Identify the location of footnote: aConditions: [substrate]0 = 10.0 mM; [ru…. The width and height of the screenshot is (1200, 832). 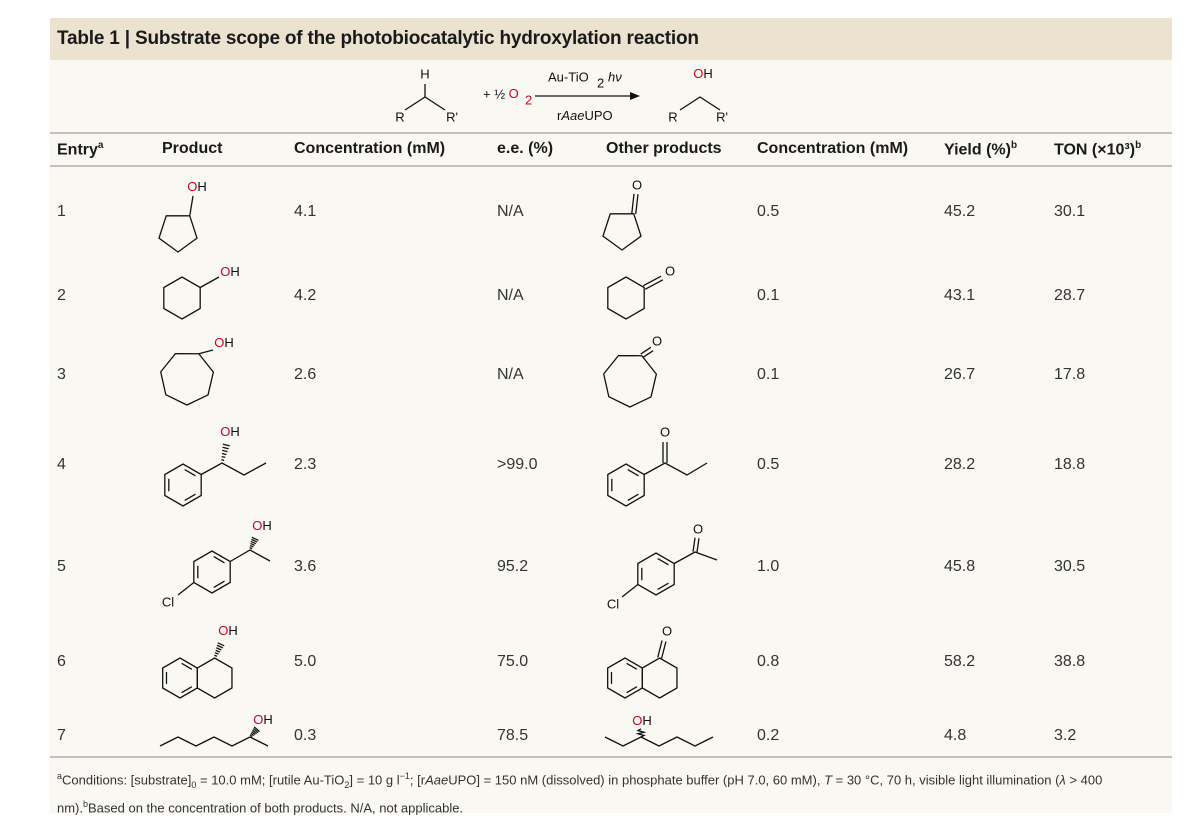
(612, 792).